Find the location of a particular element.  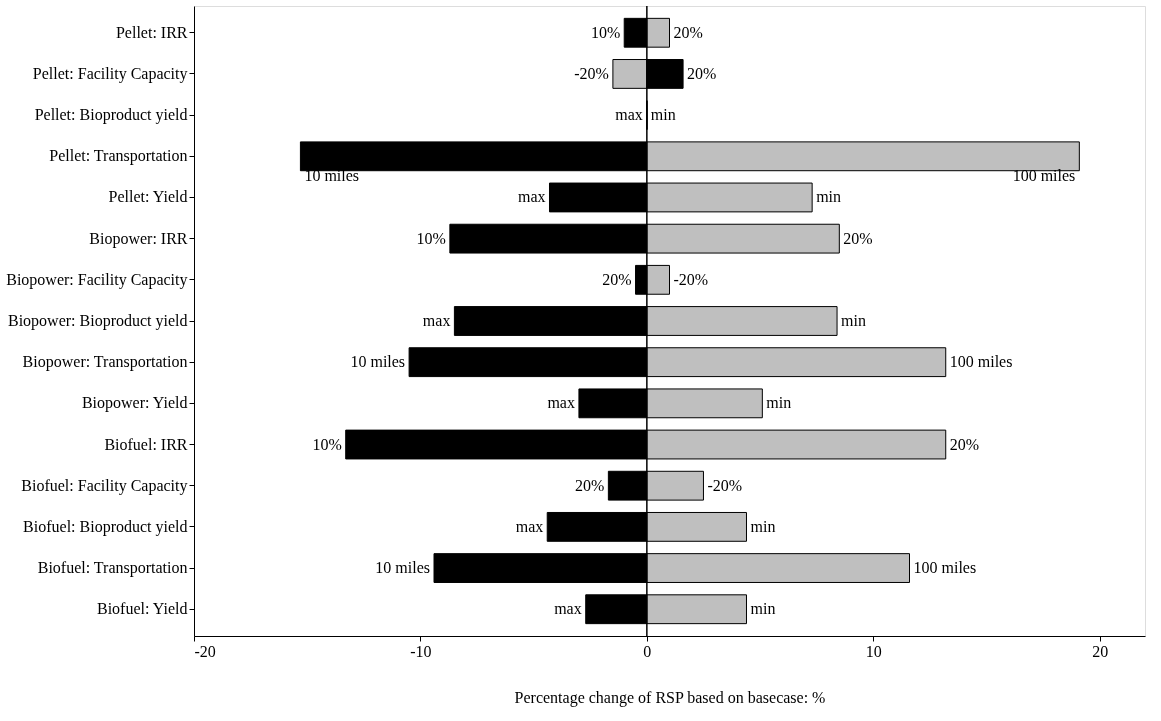

y-tick-label: Biopower: Facility Capacity is located at coordinates (97, 279).